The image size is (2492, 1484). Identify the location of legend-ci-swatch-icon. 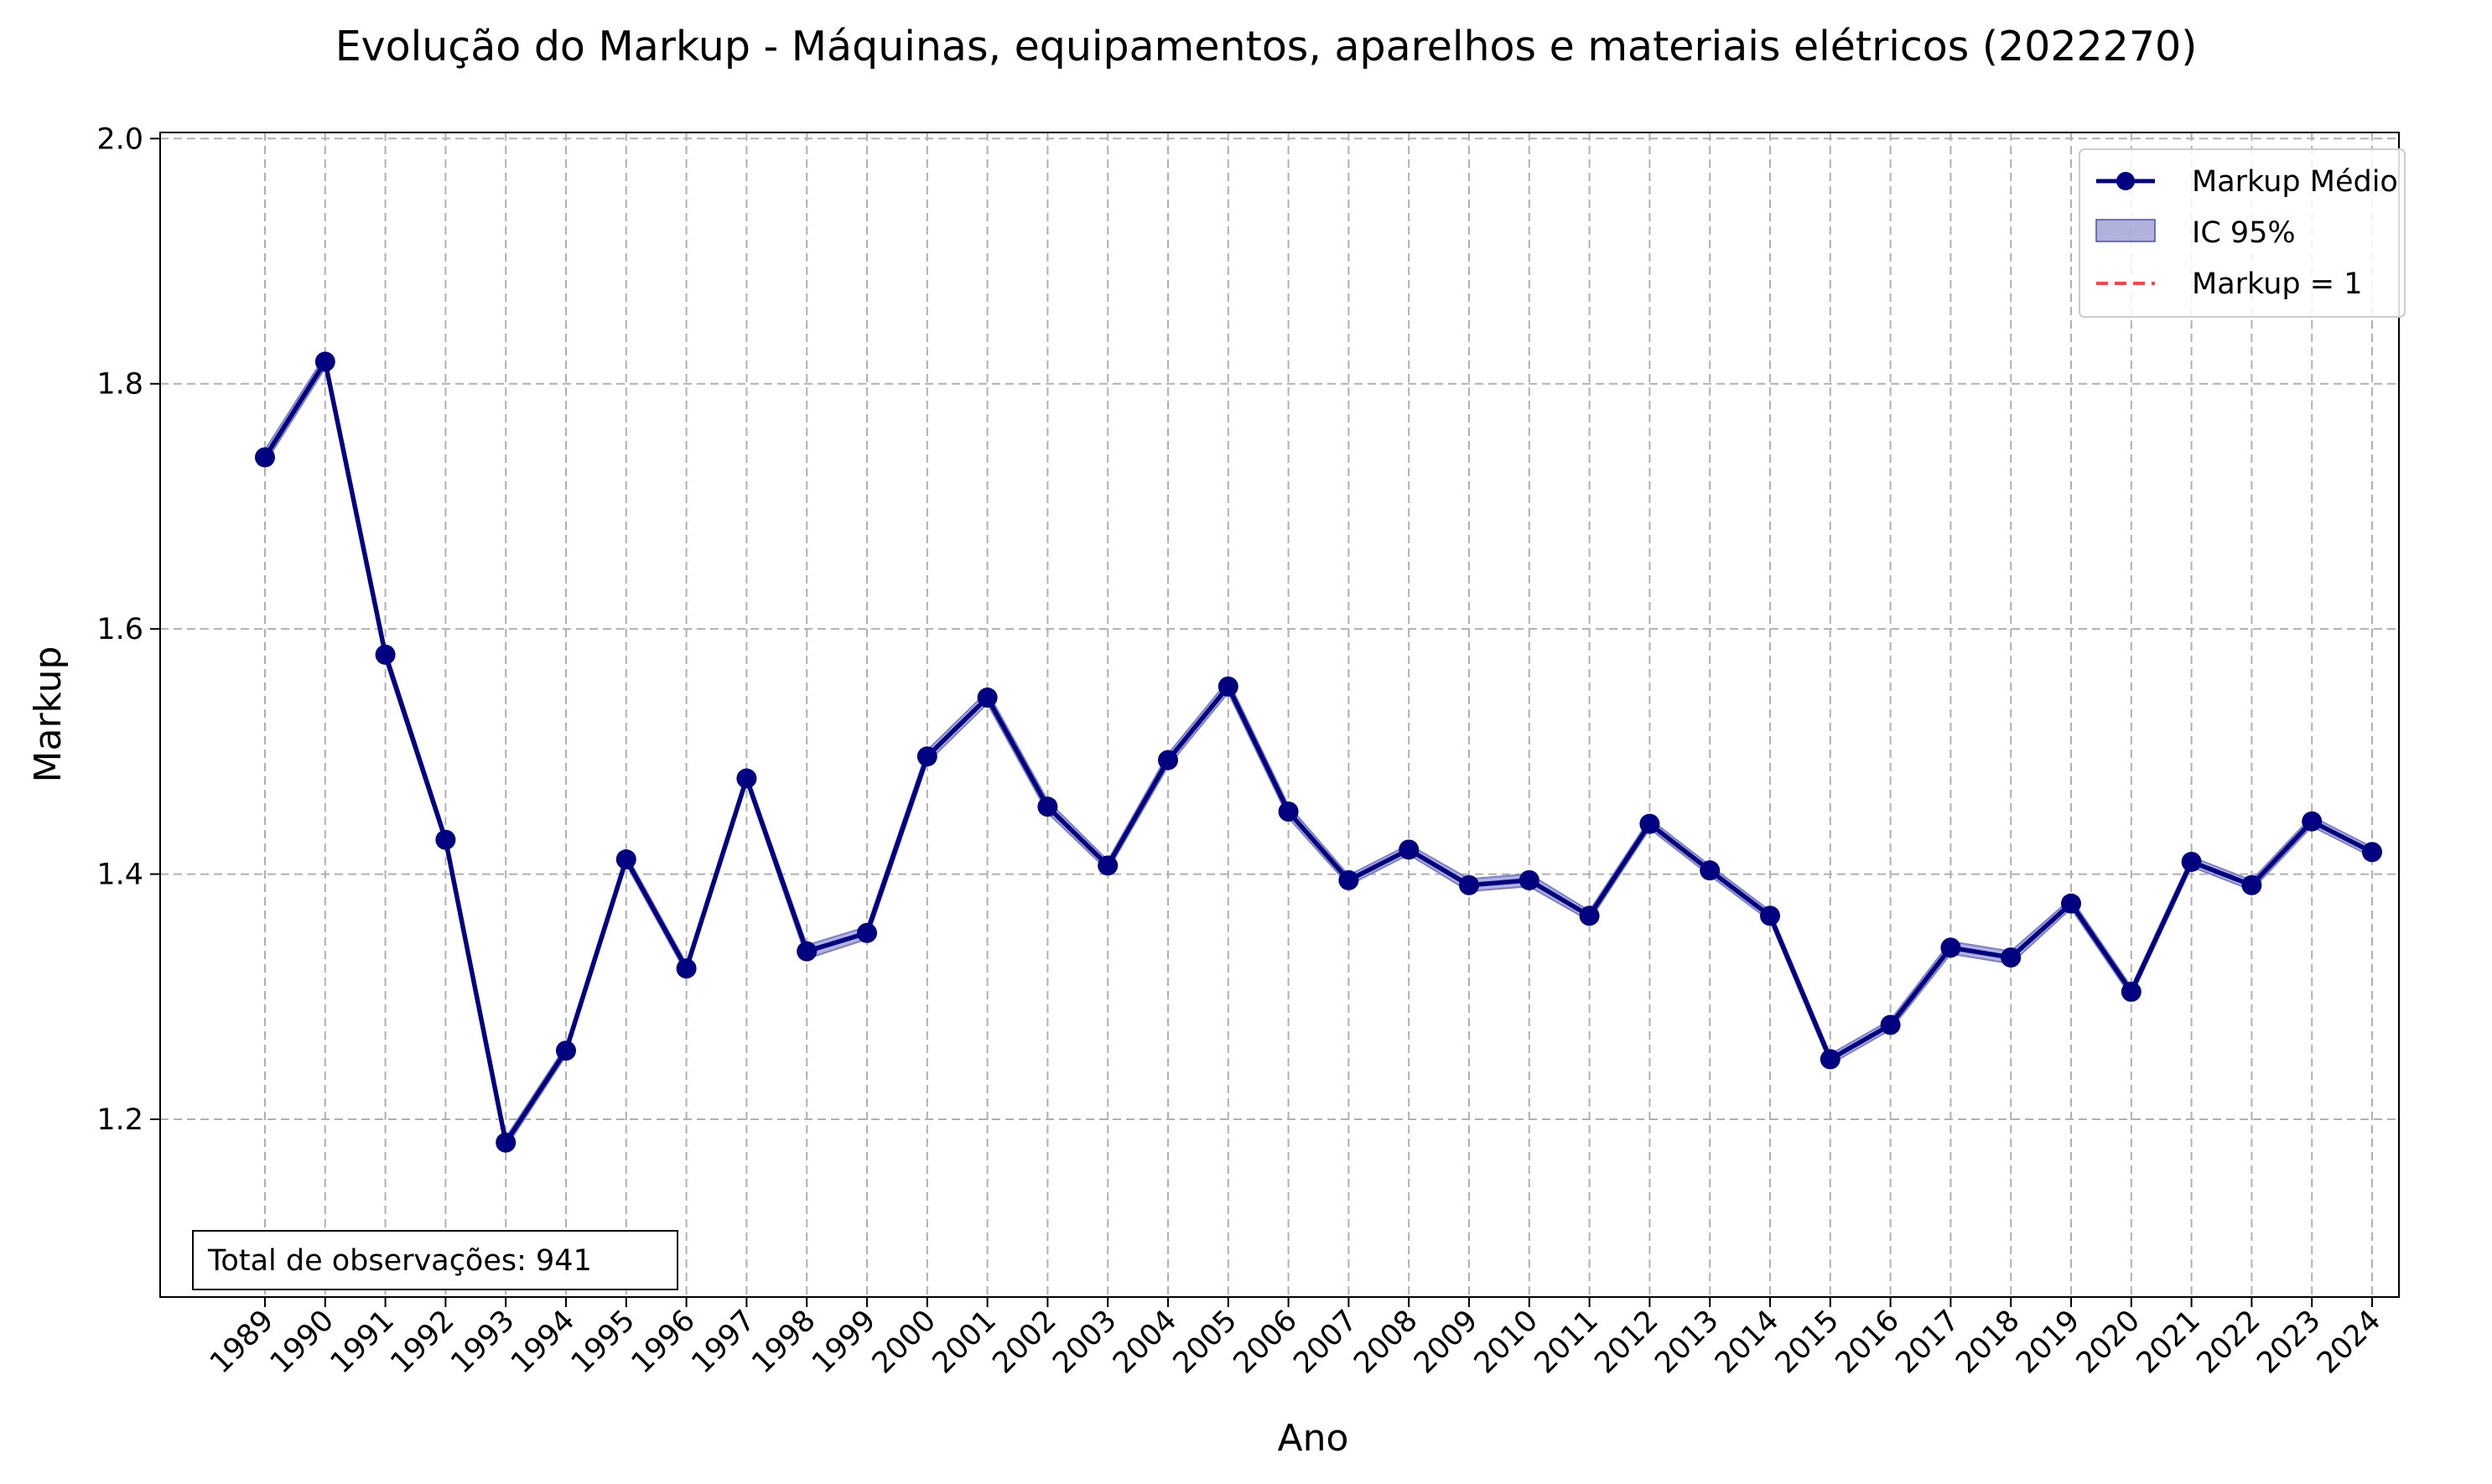
(2125, 230).